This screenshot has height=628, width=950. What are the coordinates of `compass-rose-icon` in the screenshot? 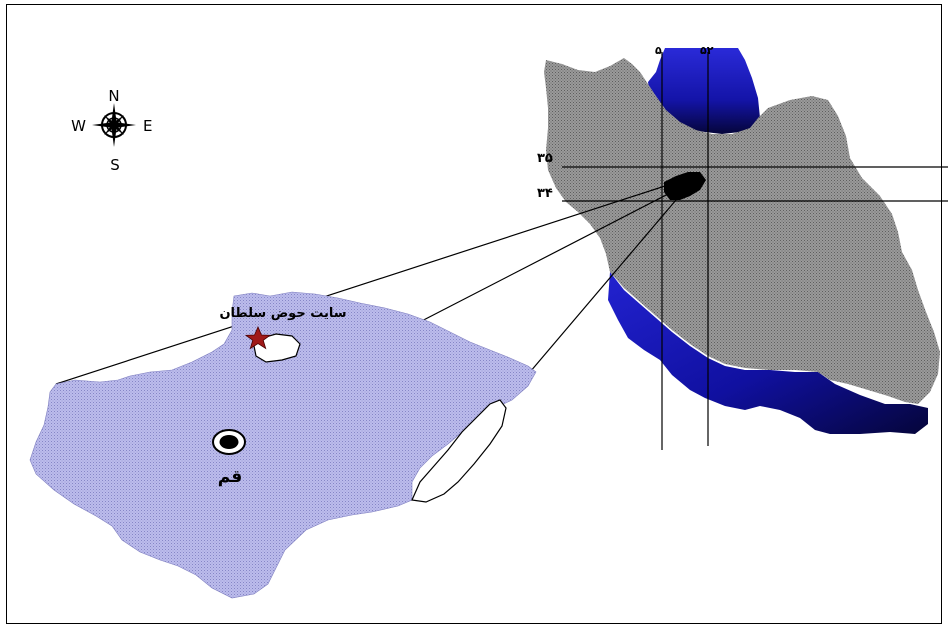 It's located at (114, 125).